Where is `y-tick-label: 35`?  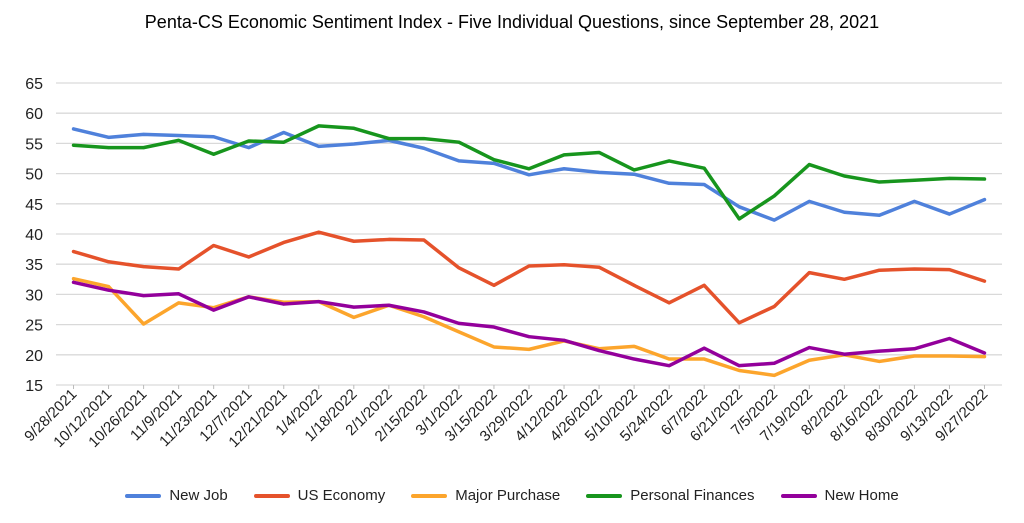
y-tick-label: 35 is located at coordinates (34, 265).